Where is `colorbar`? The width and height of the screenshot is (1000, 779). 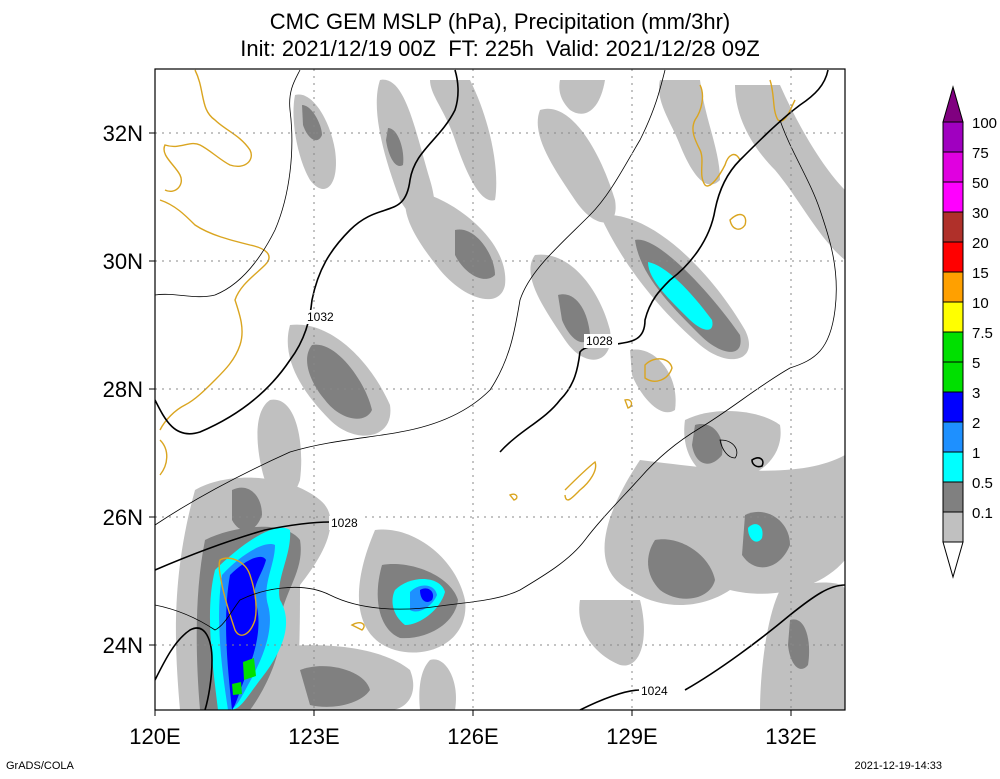 colorbar is located at coordinates (953, 332).